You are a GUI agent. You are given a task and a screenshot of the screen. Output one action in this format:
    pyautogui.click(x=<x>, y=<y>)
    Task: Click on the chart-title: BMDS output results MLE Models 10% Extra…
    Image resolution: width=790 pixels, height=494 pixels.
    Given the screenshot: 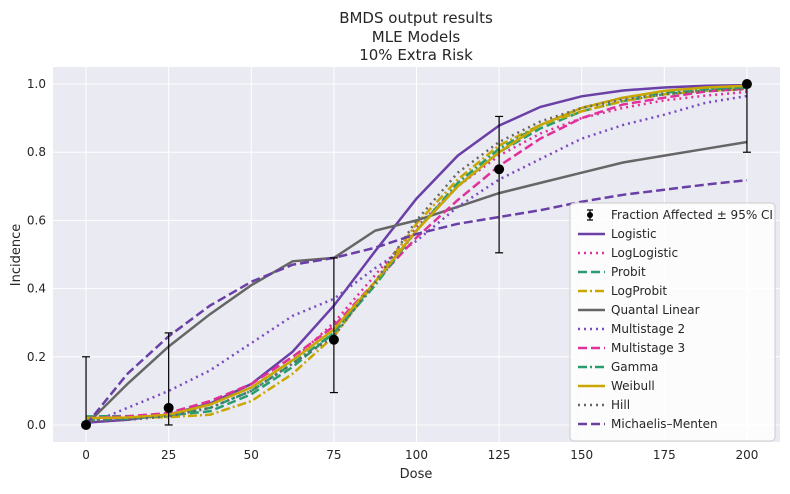 What is the action you would take?
    pyautogui.click(x=416, y=36)
    